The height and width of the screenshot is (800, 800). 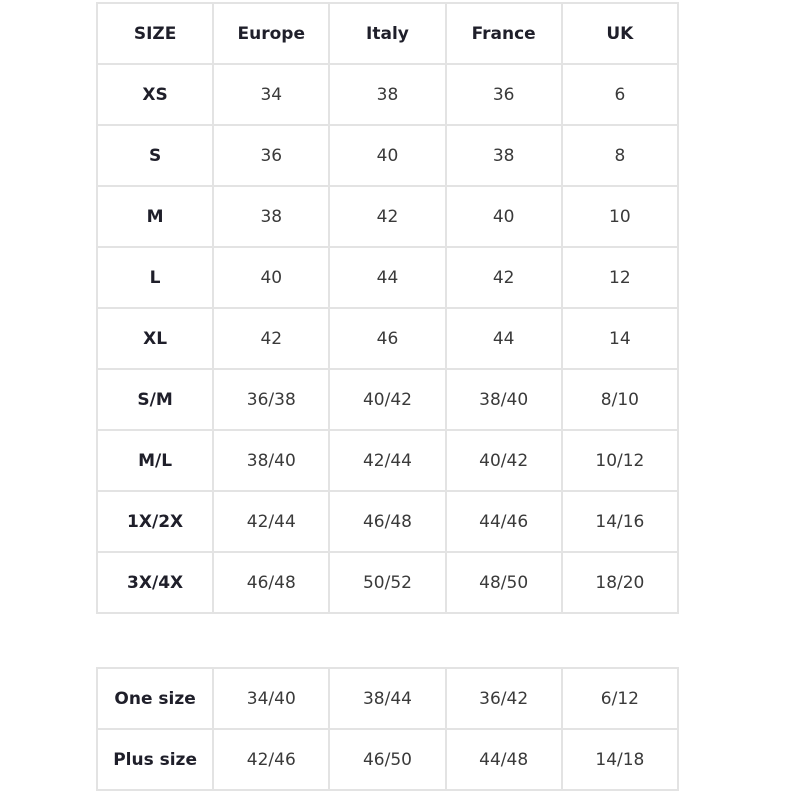 What do you see at coordinates (620, 759) in the screenshot?
I see `size-value-cell: 14/18` at bounding box center [620, 759].